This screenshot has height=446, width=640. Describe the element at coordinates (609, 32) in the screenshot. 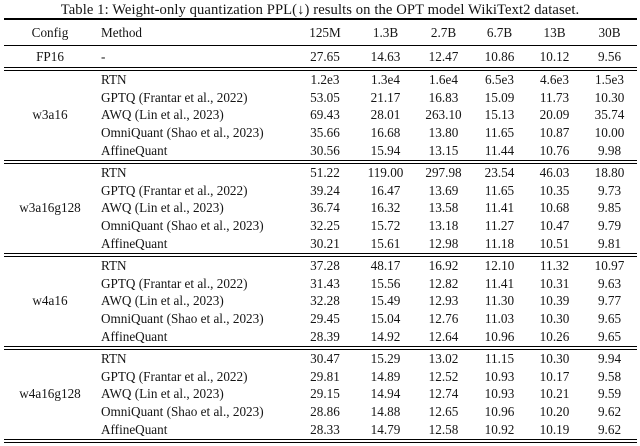

I see `col-header-30b: 30B` at that location.